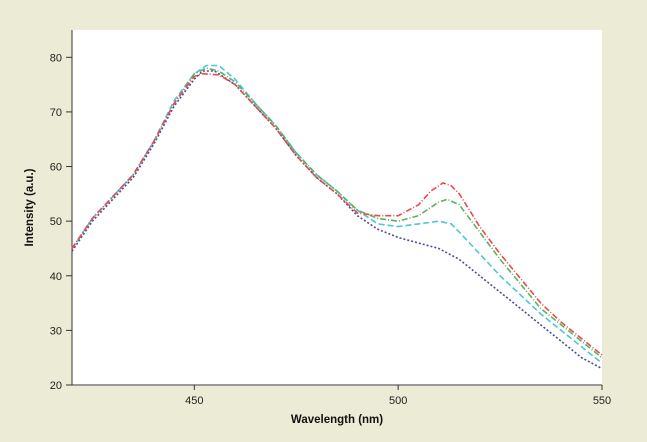 This screenshot has height=442, width=647. Describe the element at coordinates (56, 168) in the screenshot. I see `y-tick-label: 60` at that location.